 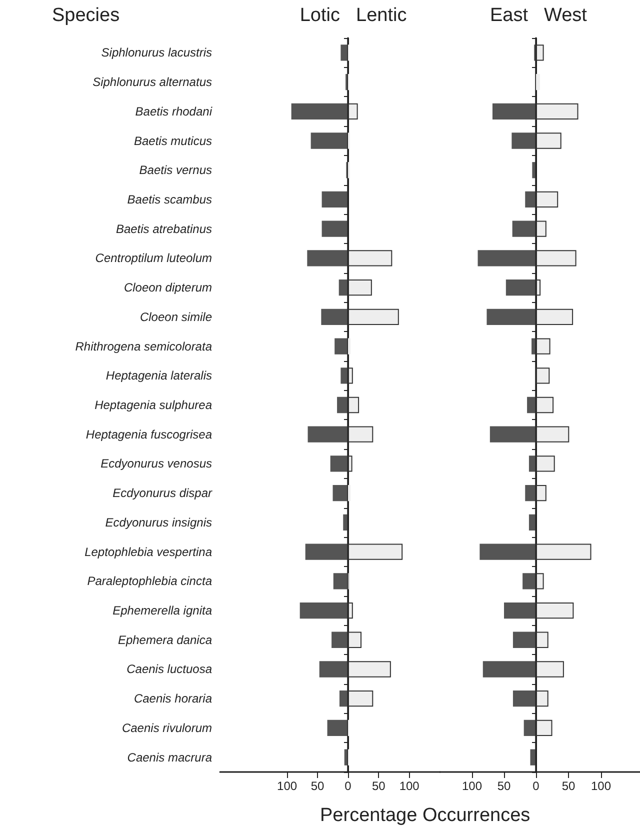 I want to click on y-tick-label: Baetis vernus, so click(x=175, y=170).